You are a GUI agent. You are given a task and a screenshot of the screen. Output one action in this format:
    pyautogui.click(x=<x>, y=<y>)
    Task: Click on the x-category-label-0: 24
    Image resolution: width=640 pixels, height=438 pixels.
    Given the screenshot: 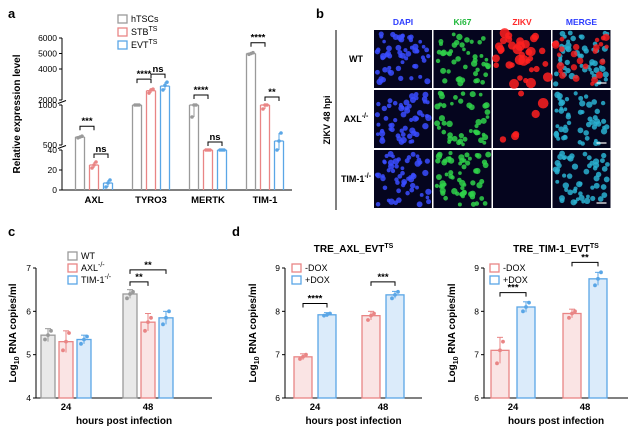 What is the action you would take?
    pyautogui.click(x=315, y=407)
    